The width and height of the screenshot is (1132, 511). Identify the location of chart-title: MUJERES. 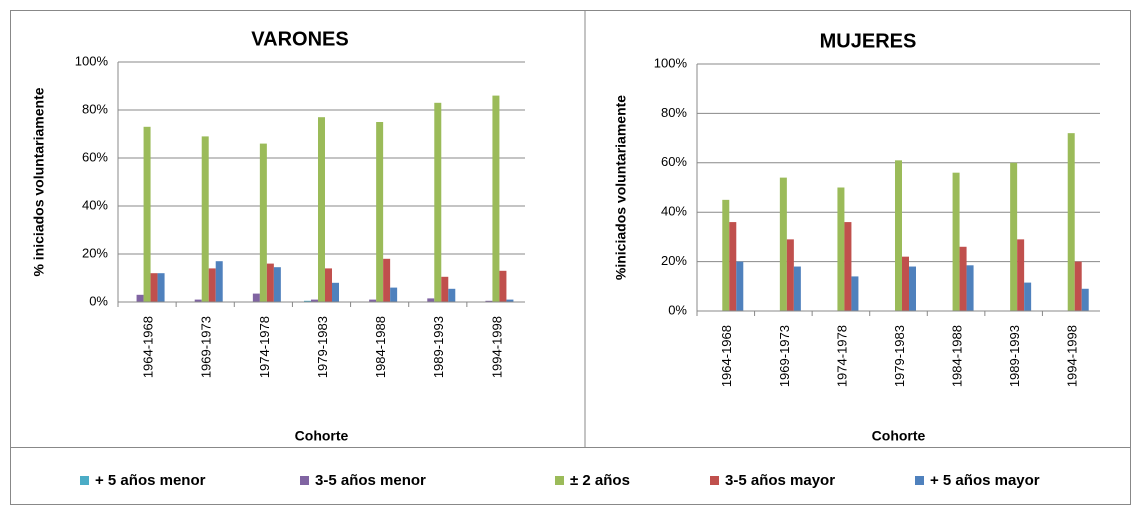
(868, 41).